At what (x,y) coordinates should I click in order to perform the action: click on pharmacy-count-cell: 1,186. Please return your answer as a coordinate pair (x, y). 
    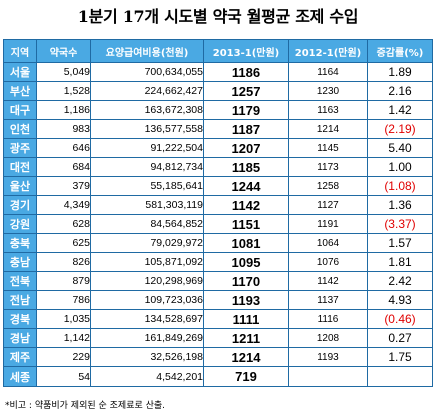
    Looking at the image, I should click on (63, 110).